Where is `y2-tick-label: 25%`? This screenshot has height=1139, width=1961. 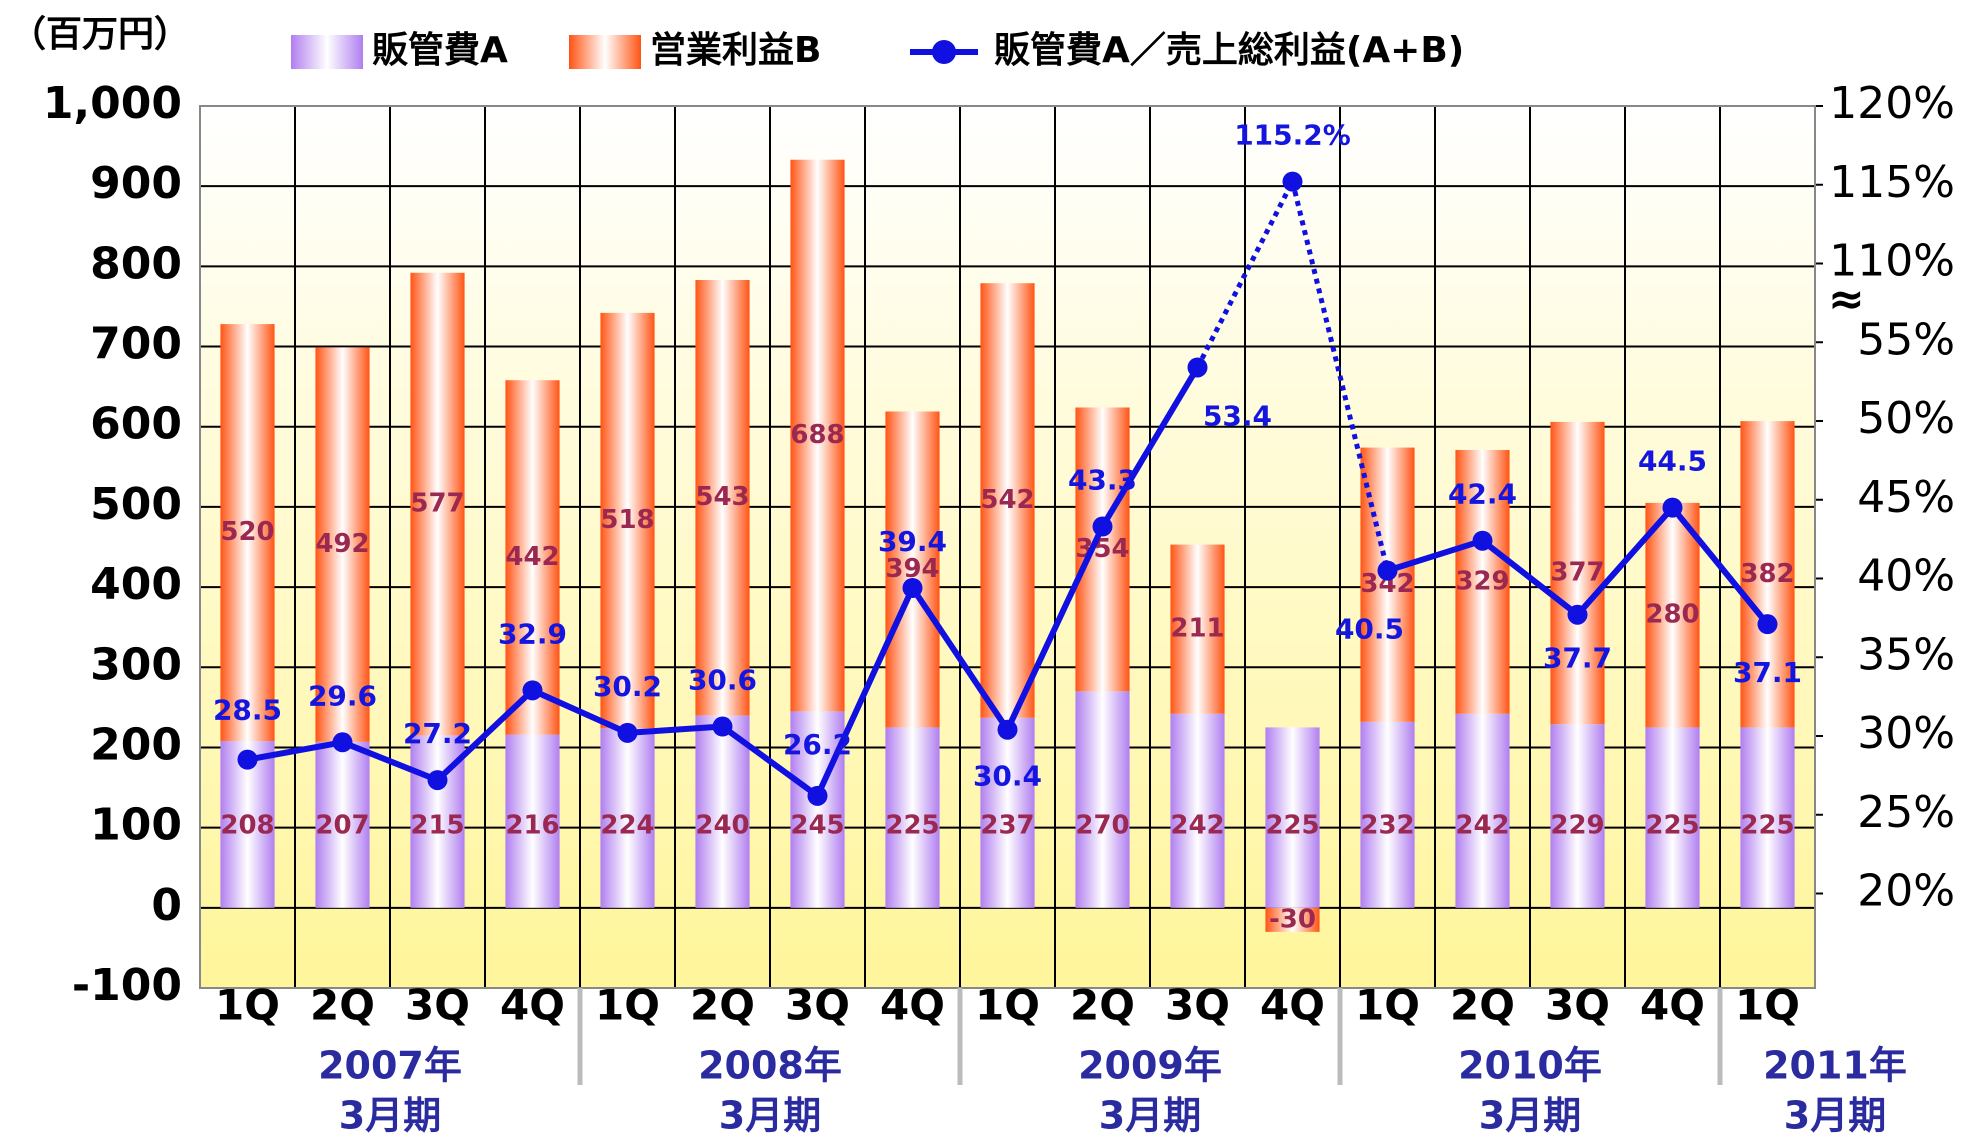 y2-tick-label: 25% is located at coordinates (1906, 812).